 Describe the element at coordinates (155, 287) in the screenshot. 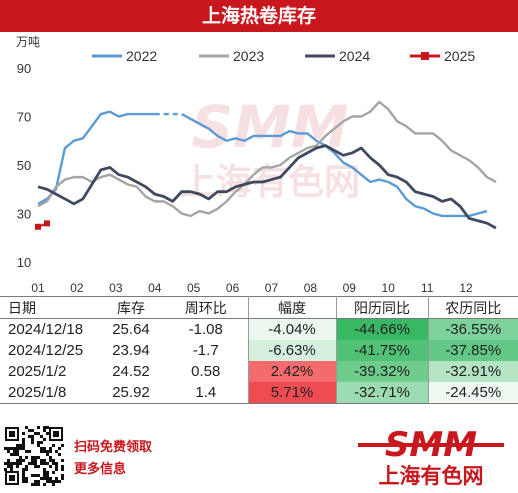

I see `x-tick-label: 04` at that location.